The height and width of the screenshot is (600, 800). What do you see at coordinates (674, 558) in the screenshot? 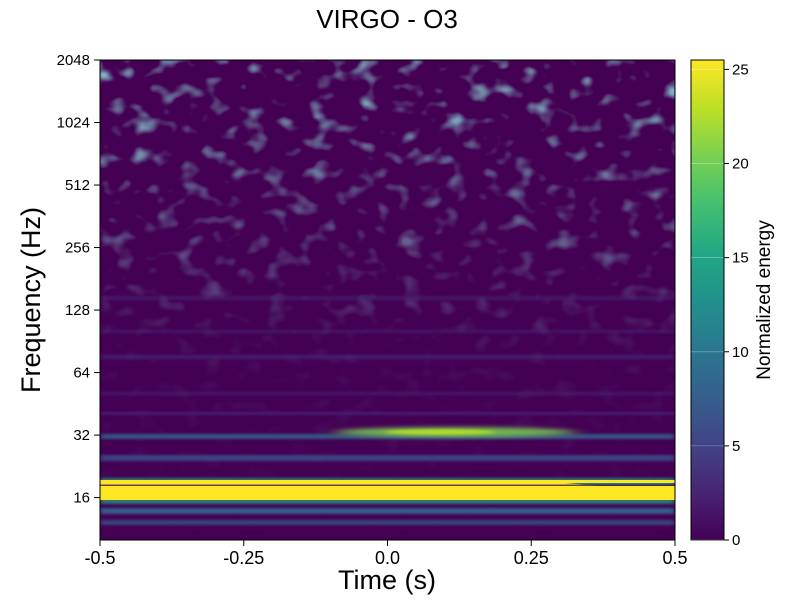
I see `x-tick-label: 0.5` at bounding box center [674, 558].